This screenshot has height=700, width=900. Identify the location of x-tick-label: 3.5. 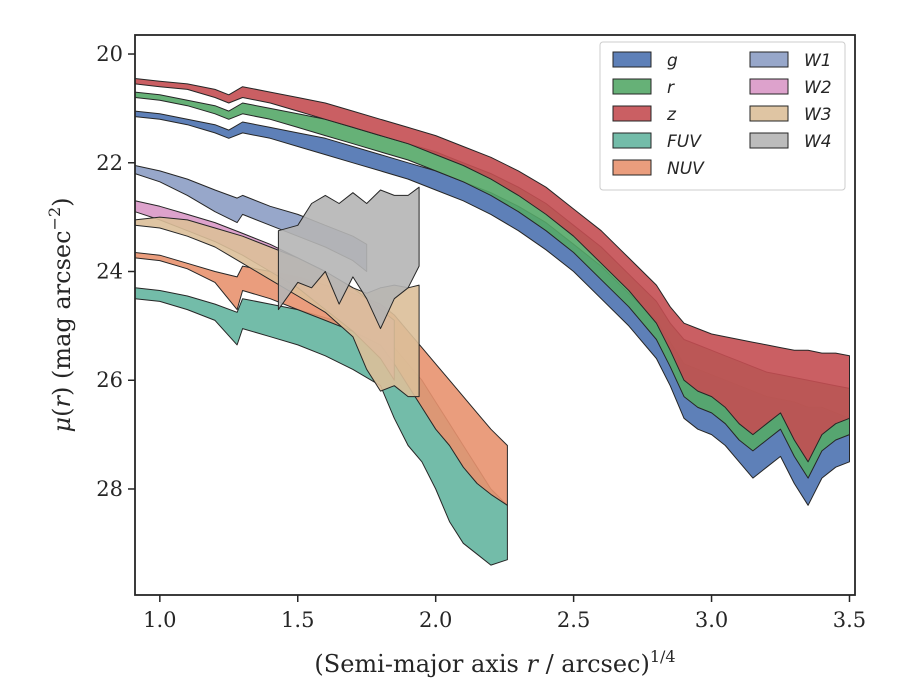
(849, 620).